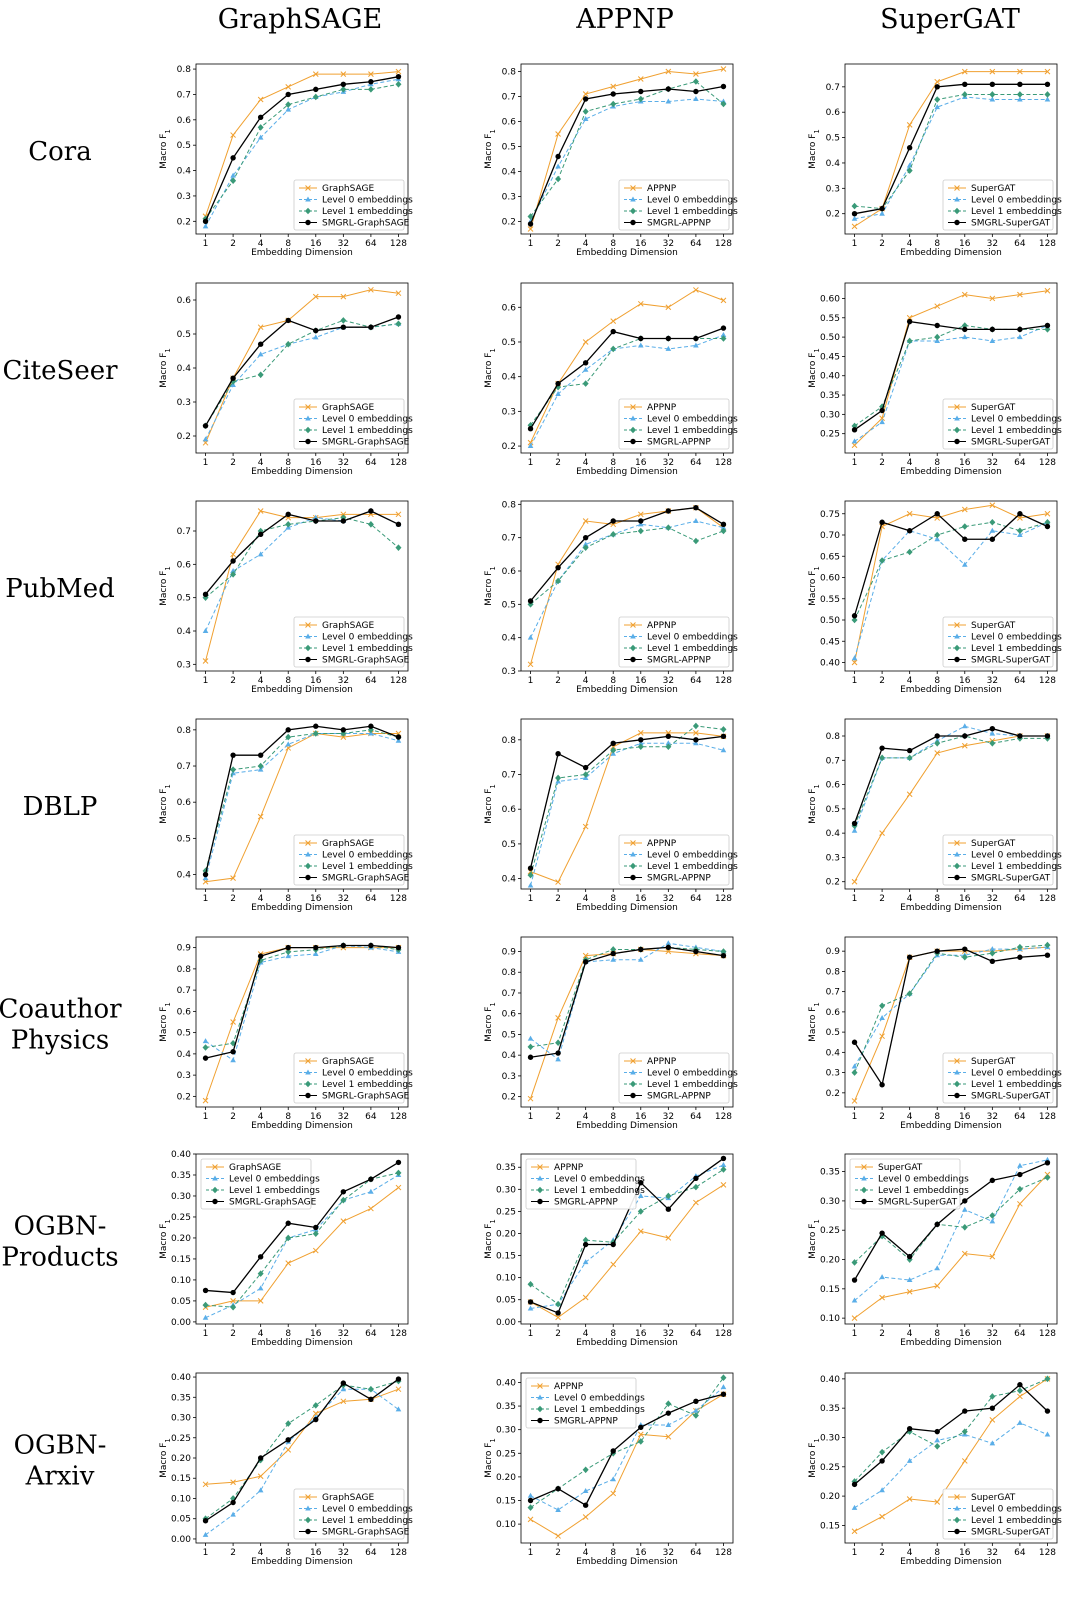  What do you see at coordinates (181, 1439) in the screenshot?
I see `y-tick-label: 0.25` at bounding box center [181, 1439].